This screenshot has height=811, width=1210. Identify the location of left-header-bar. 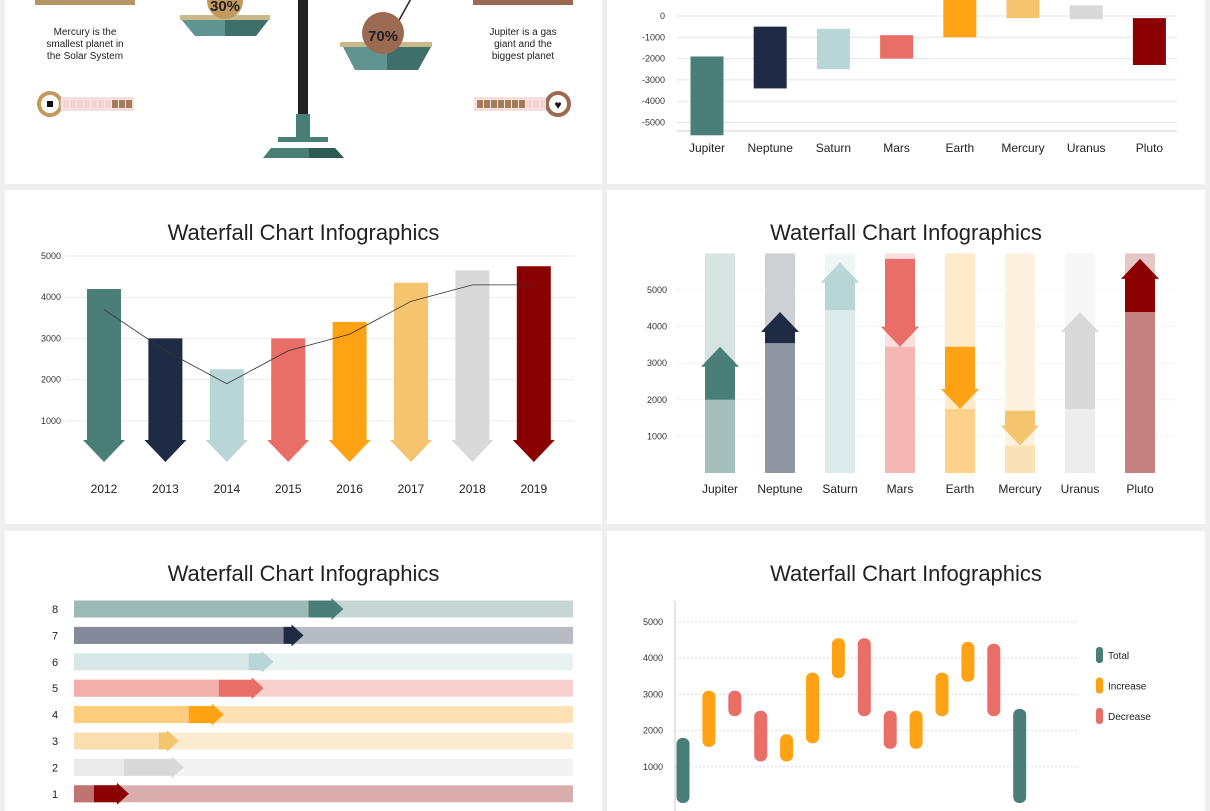
(85, 2).